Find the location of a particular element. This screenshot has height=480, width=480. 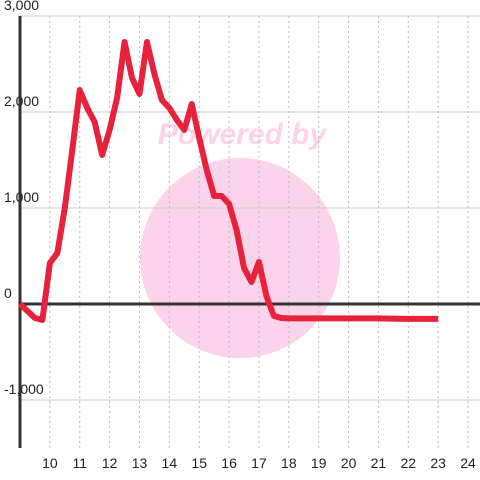

x-tick-label: 21 is located at coordinates (379, 463).